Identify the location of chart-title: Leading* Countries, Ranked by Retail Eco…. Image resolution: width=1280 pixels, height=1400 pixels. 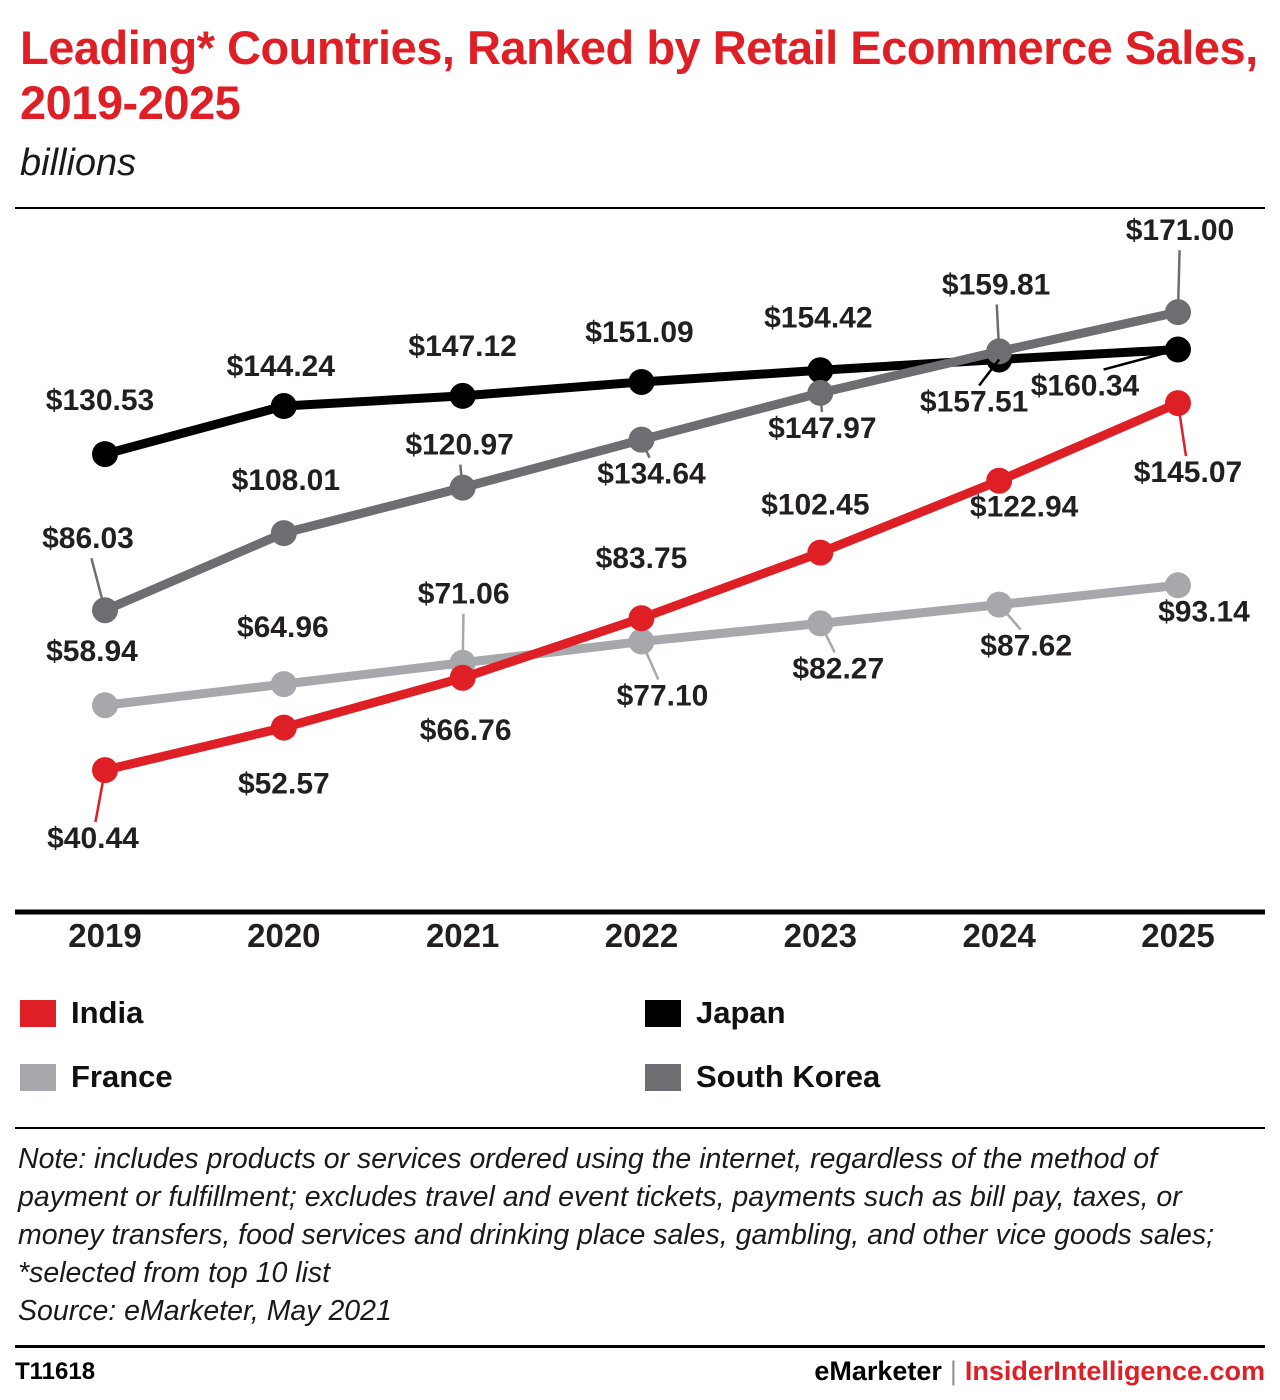
(639, 75).